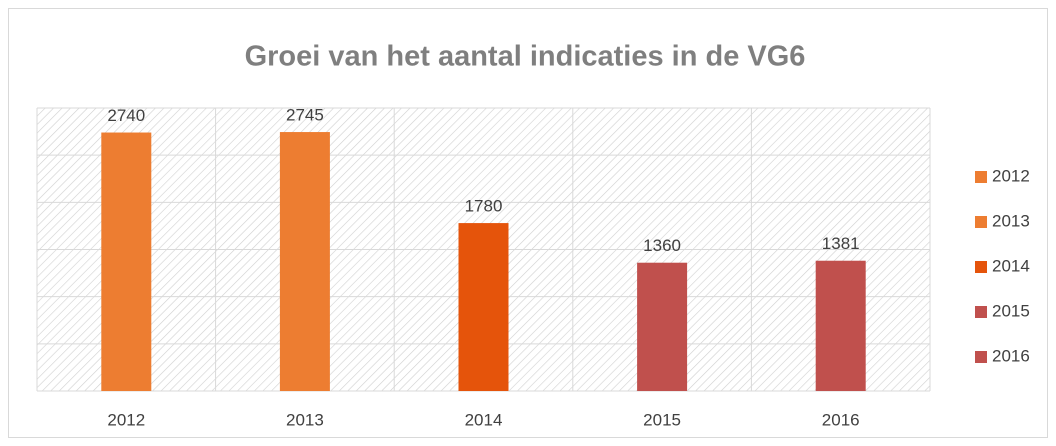 This screenshot has width=1056, height=446. I want to click on x-tick-label: 2015, so click(662, 419).